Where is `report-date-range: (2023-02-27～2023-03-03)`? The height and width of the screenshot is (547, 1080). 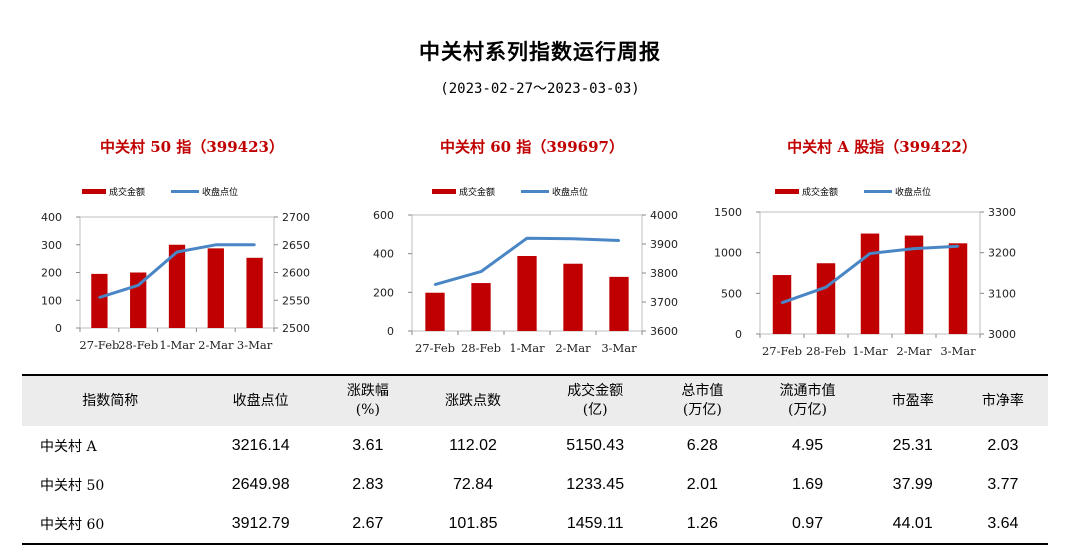
report-date-range: (2023-02-27～2023-03-03) is located at coordinates (540, 89).